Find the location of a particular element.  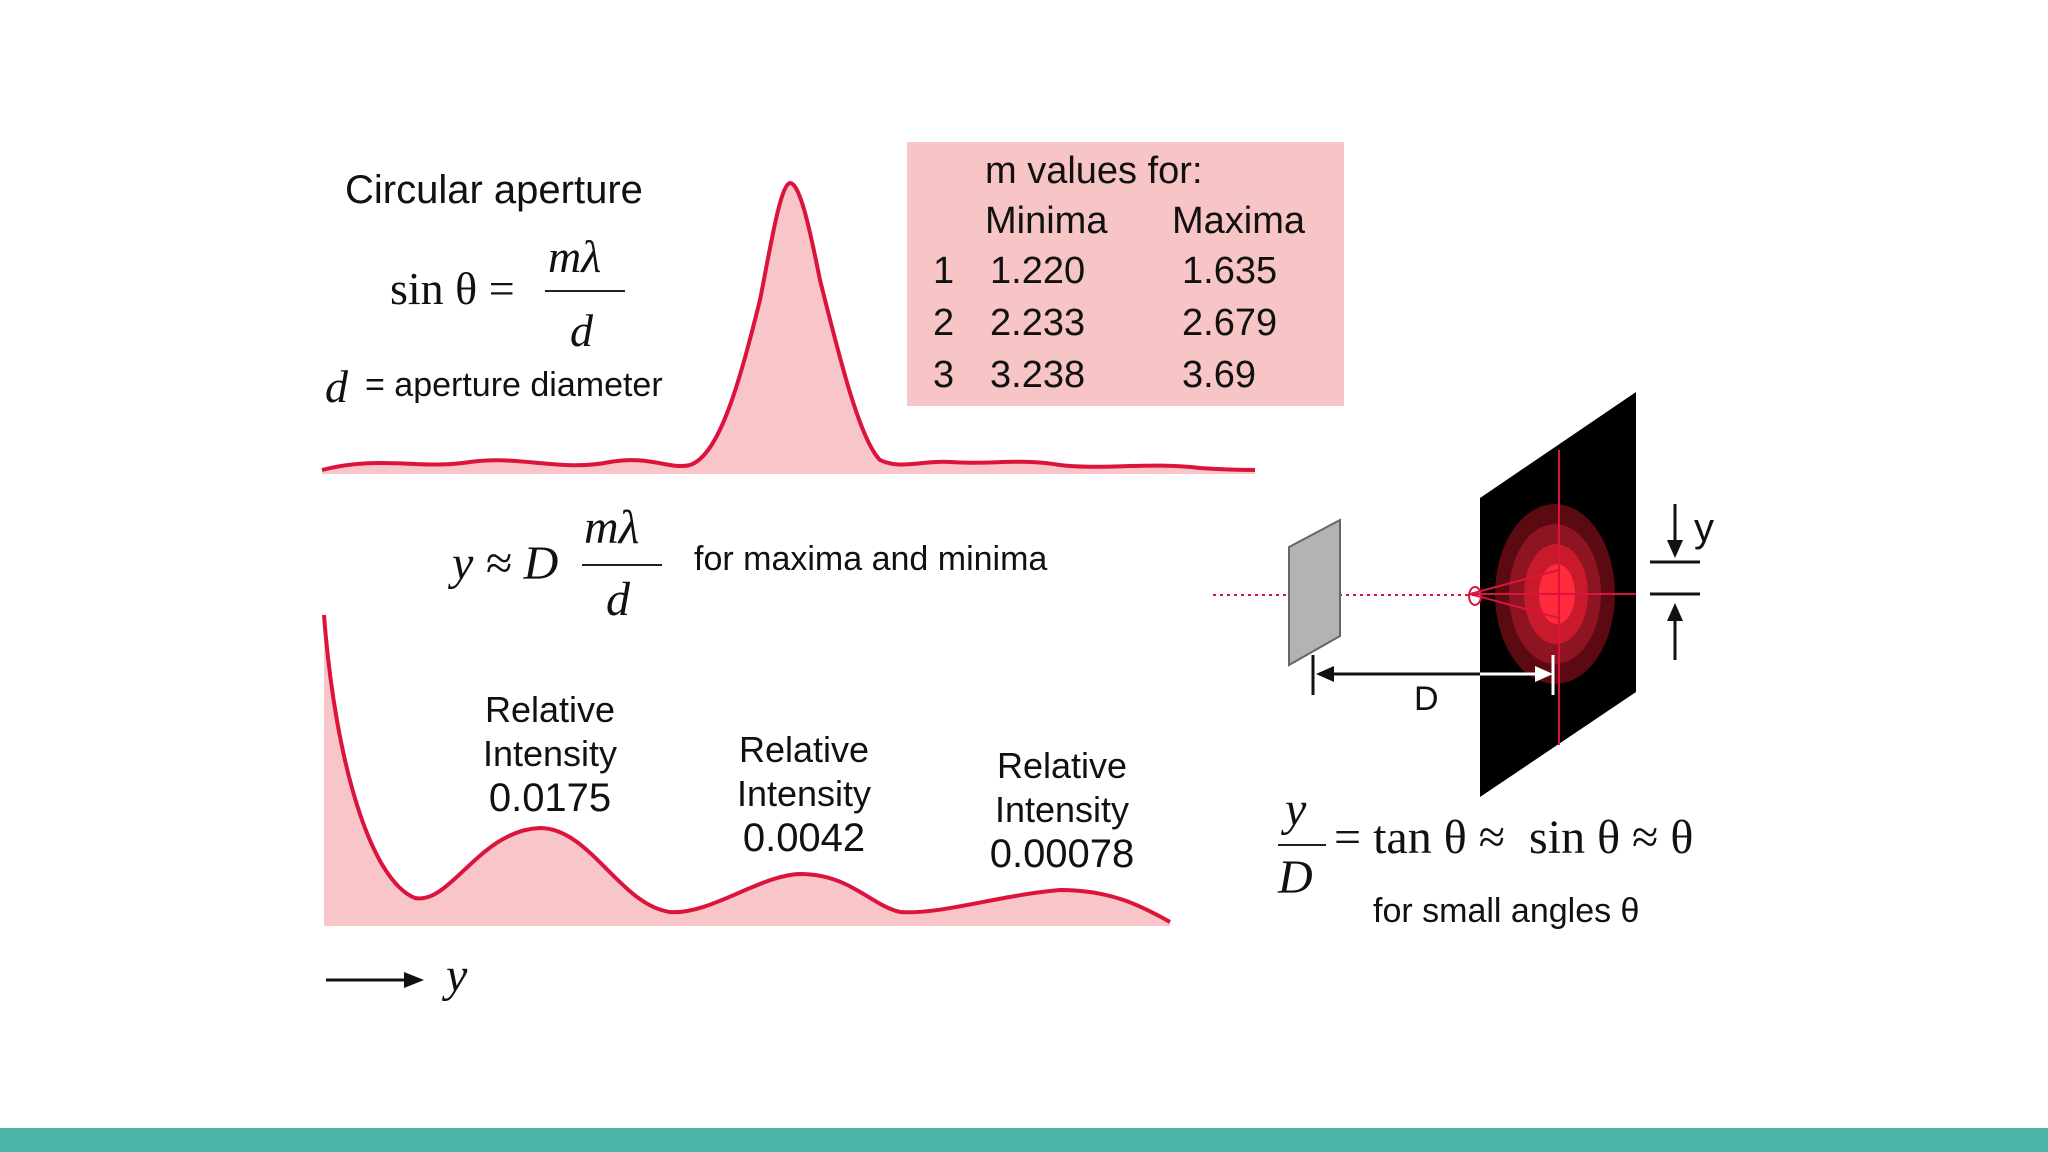

table-col-maxima: Maxima is located at coordinates (1239, 221).